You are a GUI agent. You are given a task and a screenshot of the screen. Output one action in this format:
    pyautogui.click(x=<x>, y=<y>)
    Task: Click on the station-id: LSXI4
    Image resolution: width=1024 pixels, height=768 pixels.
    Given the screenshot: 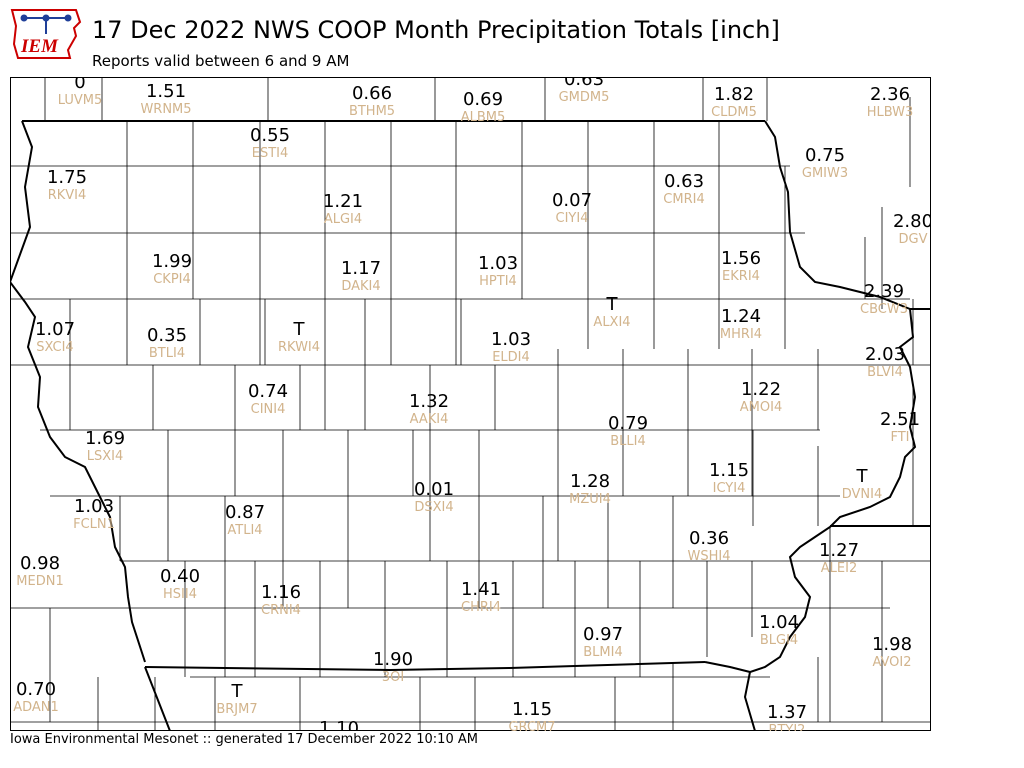 What is the action you would take?
    pyautogui.click(x=105, y=456)
    